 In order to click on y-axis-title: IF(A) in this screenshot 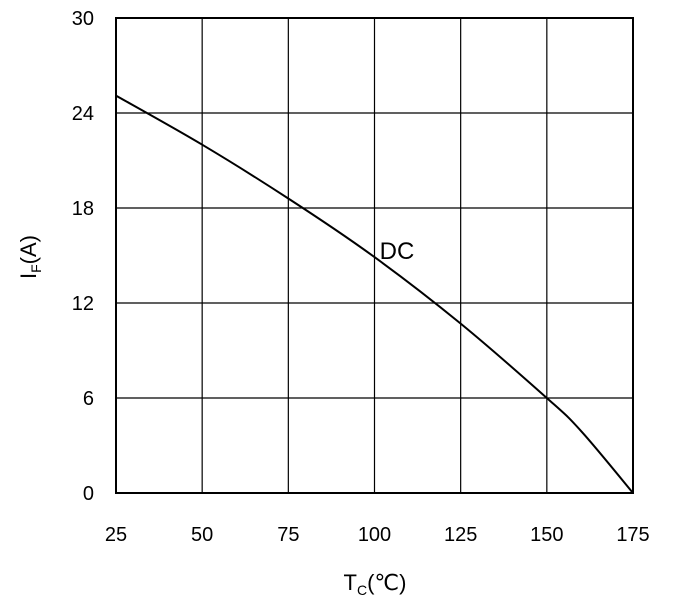, I will do `click(30, 257)`.